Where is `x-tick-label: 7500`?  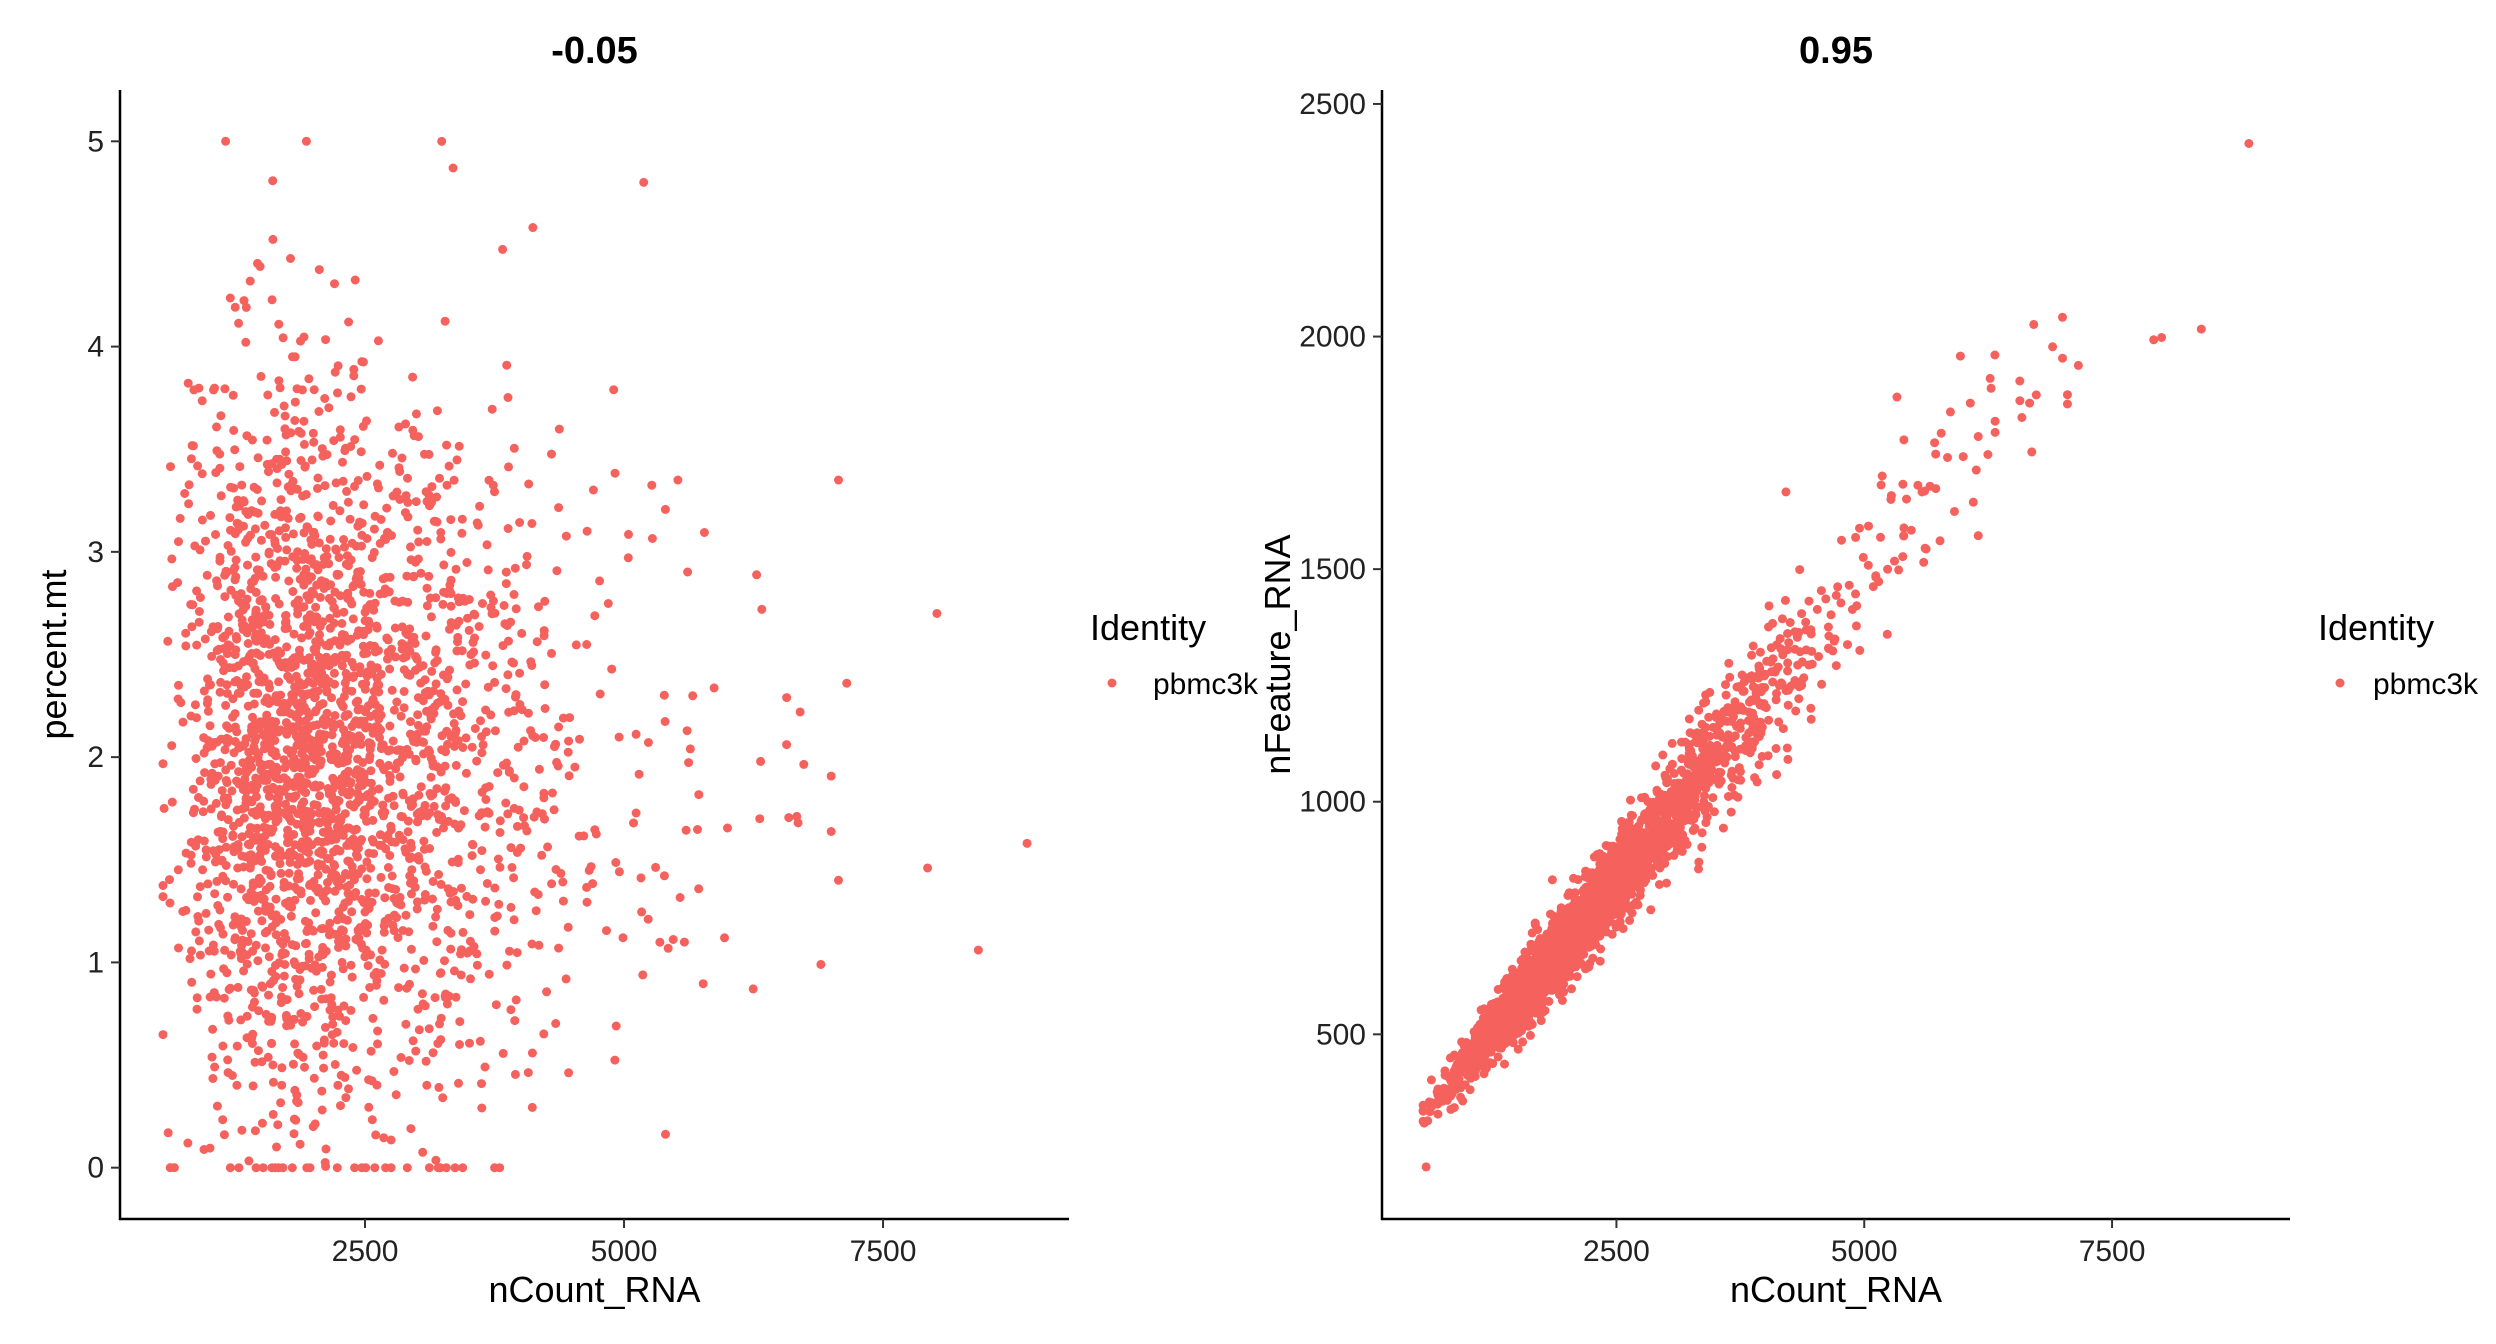
x-tick-label: 7500 is located at coordinates (883, 1251).